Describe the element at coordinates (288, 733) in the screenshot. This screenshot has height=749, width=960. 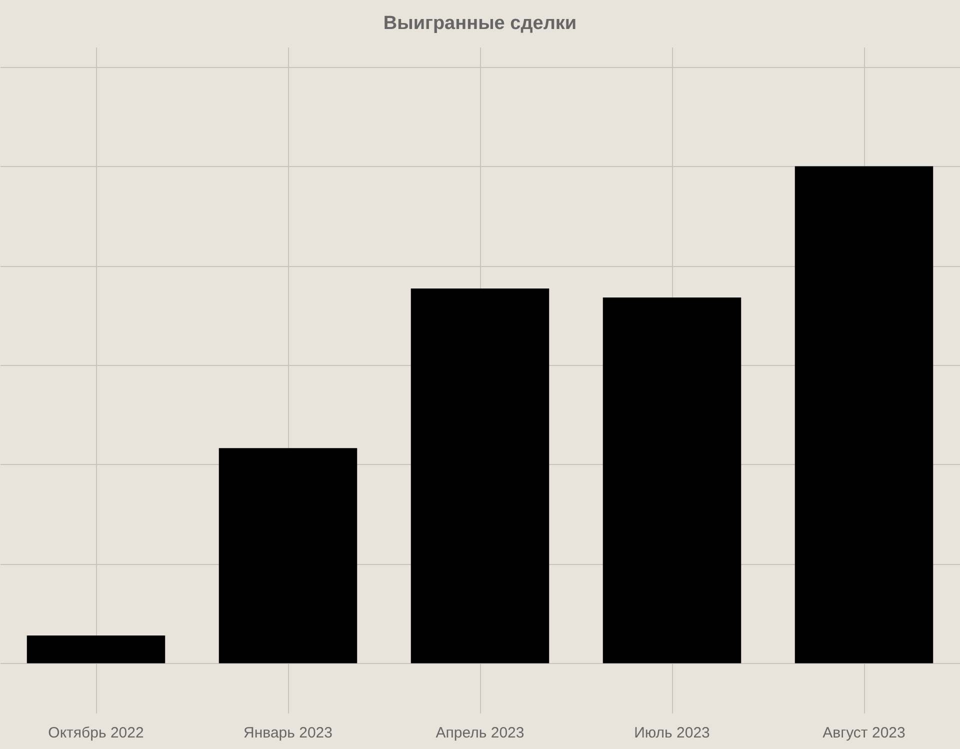
I see `x-tick-label: Январь 2023` at that location.